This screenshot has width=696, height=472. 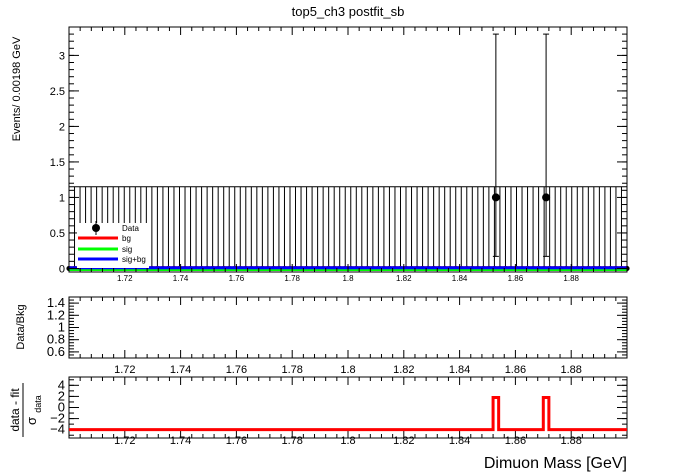 What do you see at coordinates (56, 339) in the screenshot?
I see `ratio-y-tick-label: 0.8` at bounding box center [56, 339].